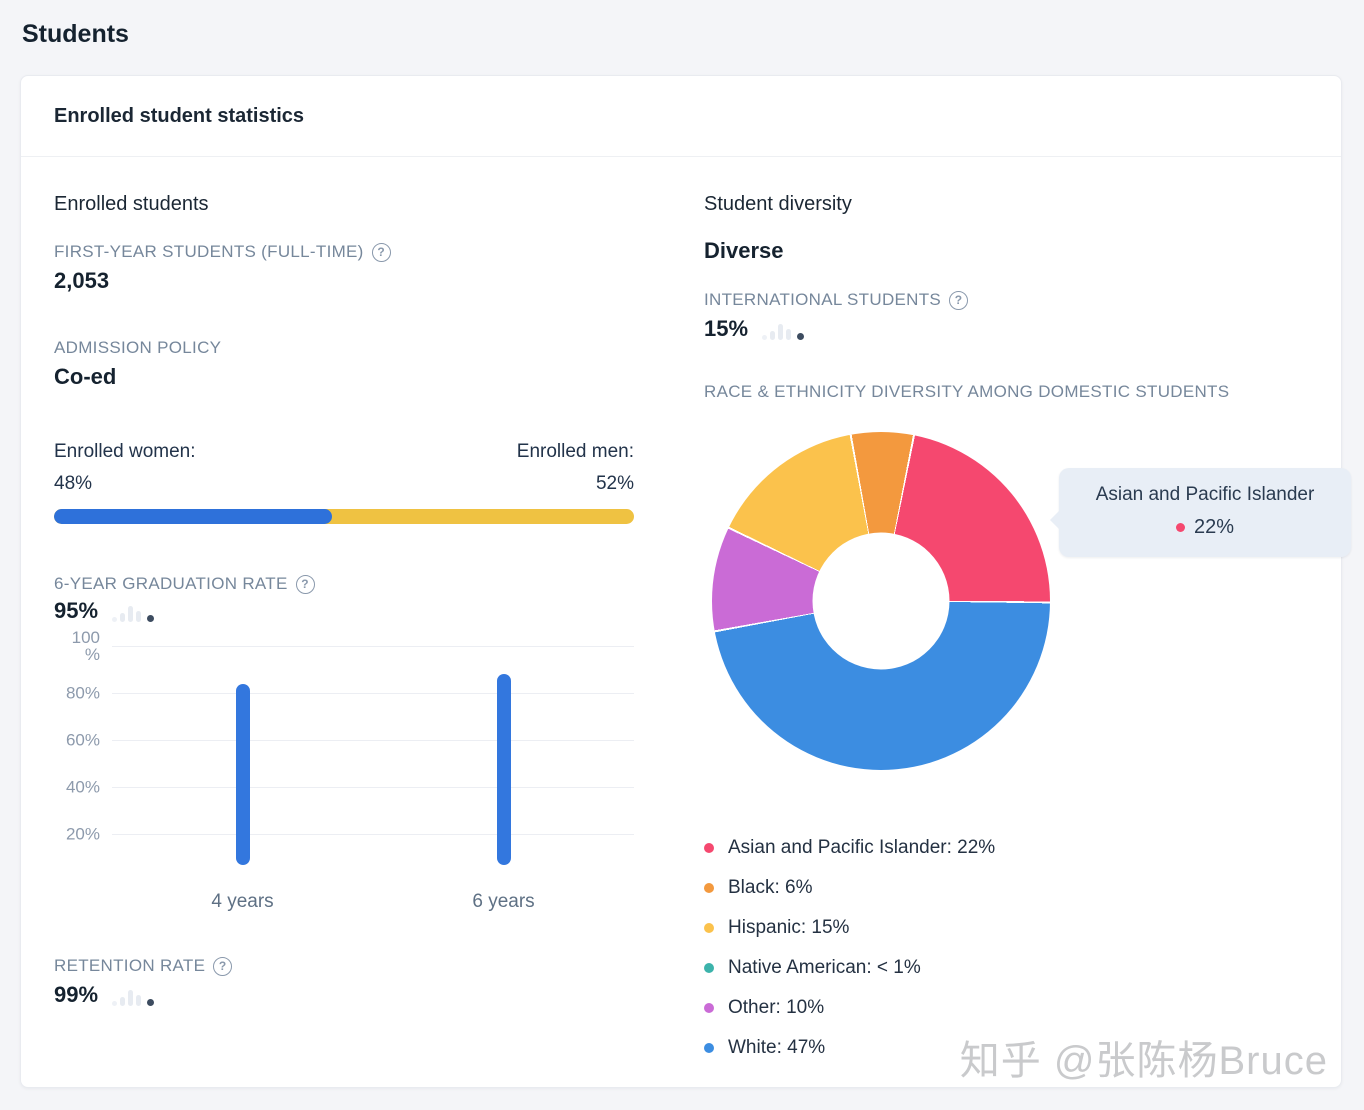 The height and width of the screenshot is (1110, 1364). What do you see at coordinates (82, 693) in the screenshot?
I see `y-tick-label: 80%` at bounding box center [82, 693].